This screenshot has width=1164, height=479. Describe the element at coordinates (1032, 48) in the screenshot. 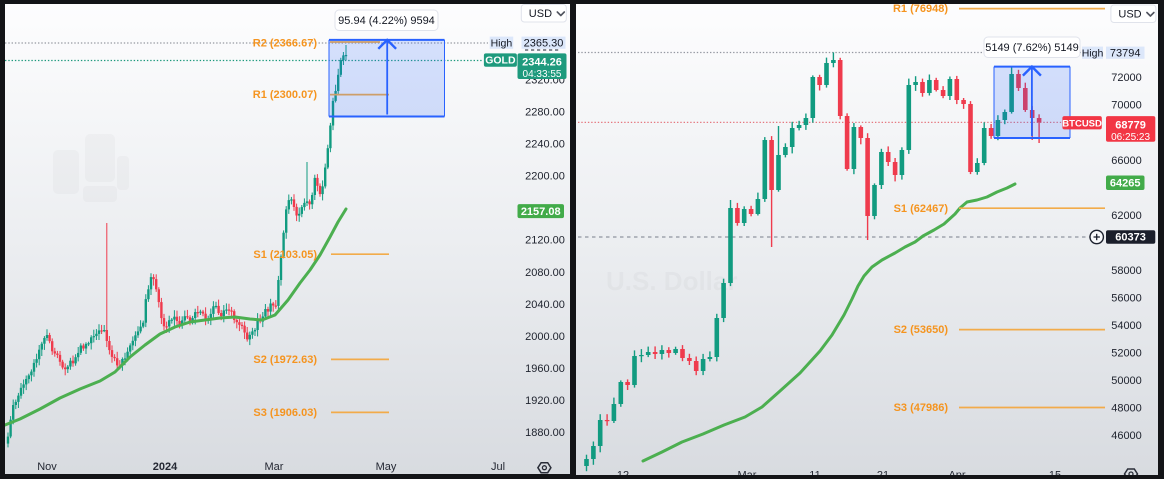

I see `svg-text: 5149 (7.62%) 5149` at that location.